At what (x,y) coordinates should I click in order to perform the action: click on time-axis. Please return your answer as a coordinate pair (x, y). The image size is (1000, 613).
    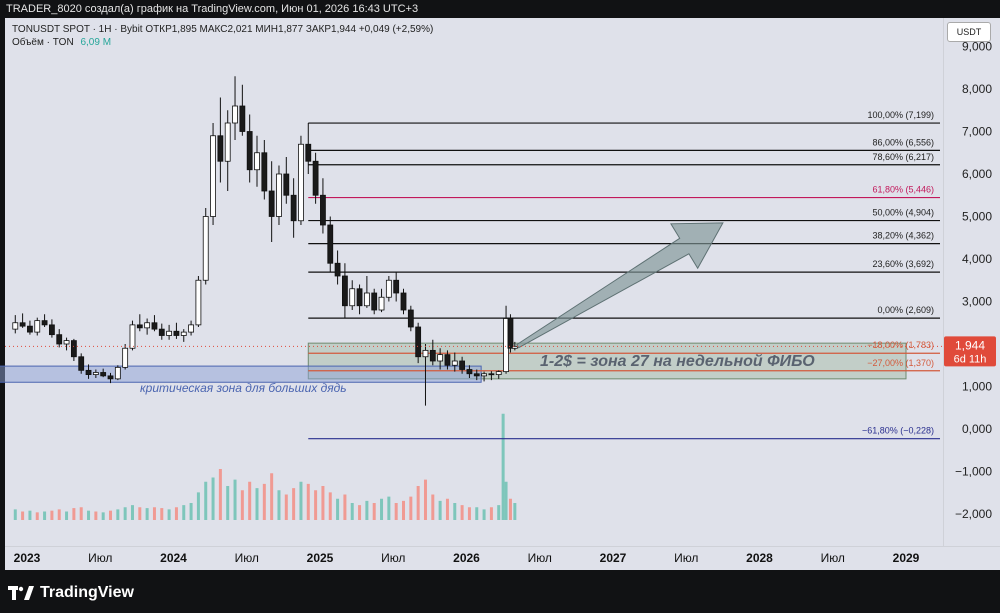
    Looking at the image, I should click on (502, 558).